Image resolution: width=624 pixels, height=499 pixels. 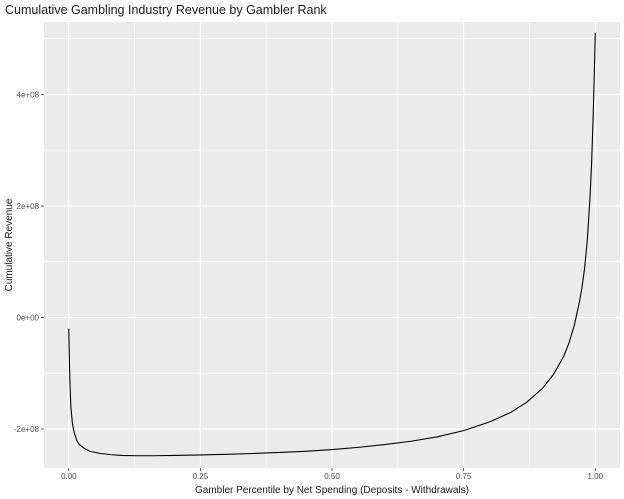 What do you see at coordinates (28, 206) in the screenshot?
I see `y-tick-label: 2e+08` at bounding box center [28, 206].